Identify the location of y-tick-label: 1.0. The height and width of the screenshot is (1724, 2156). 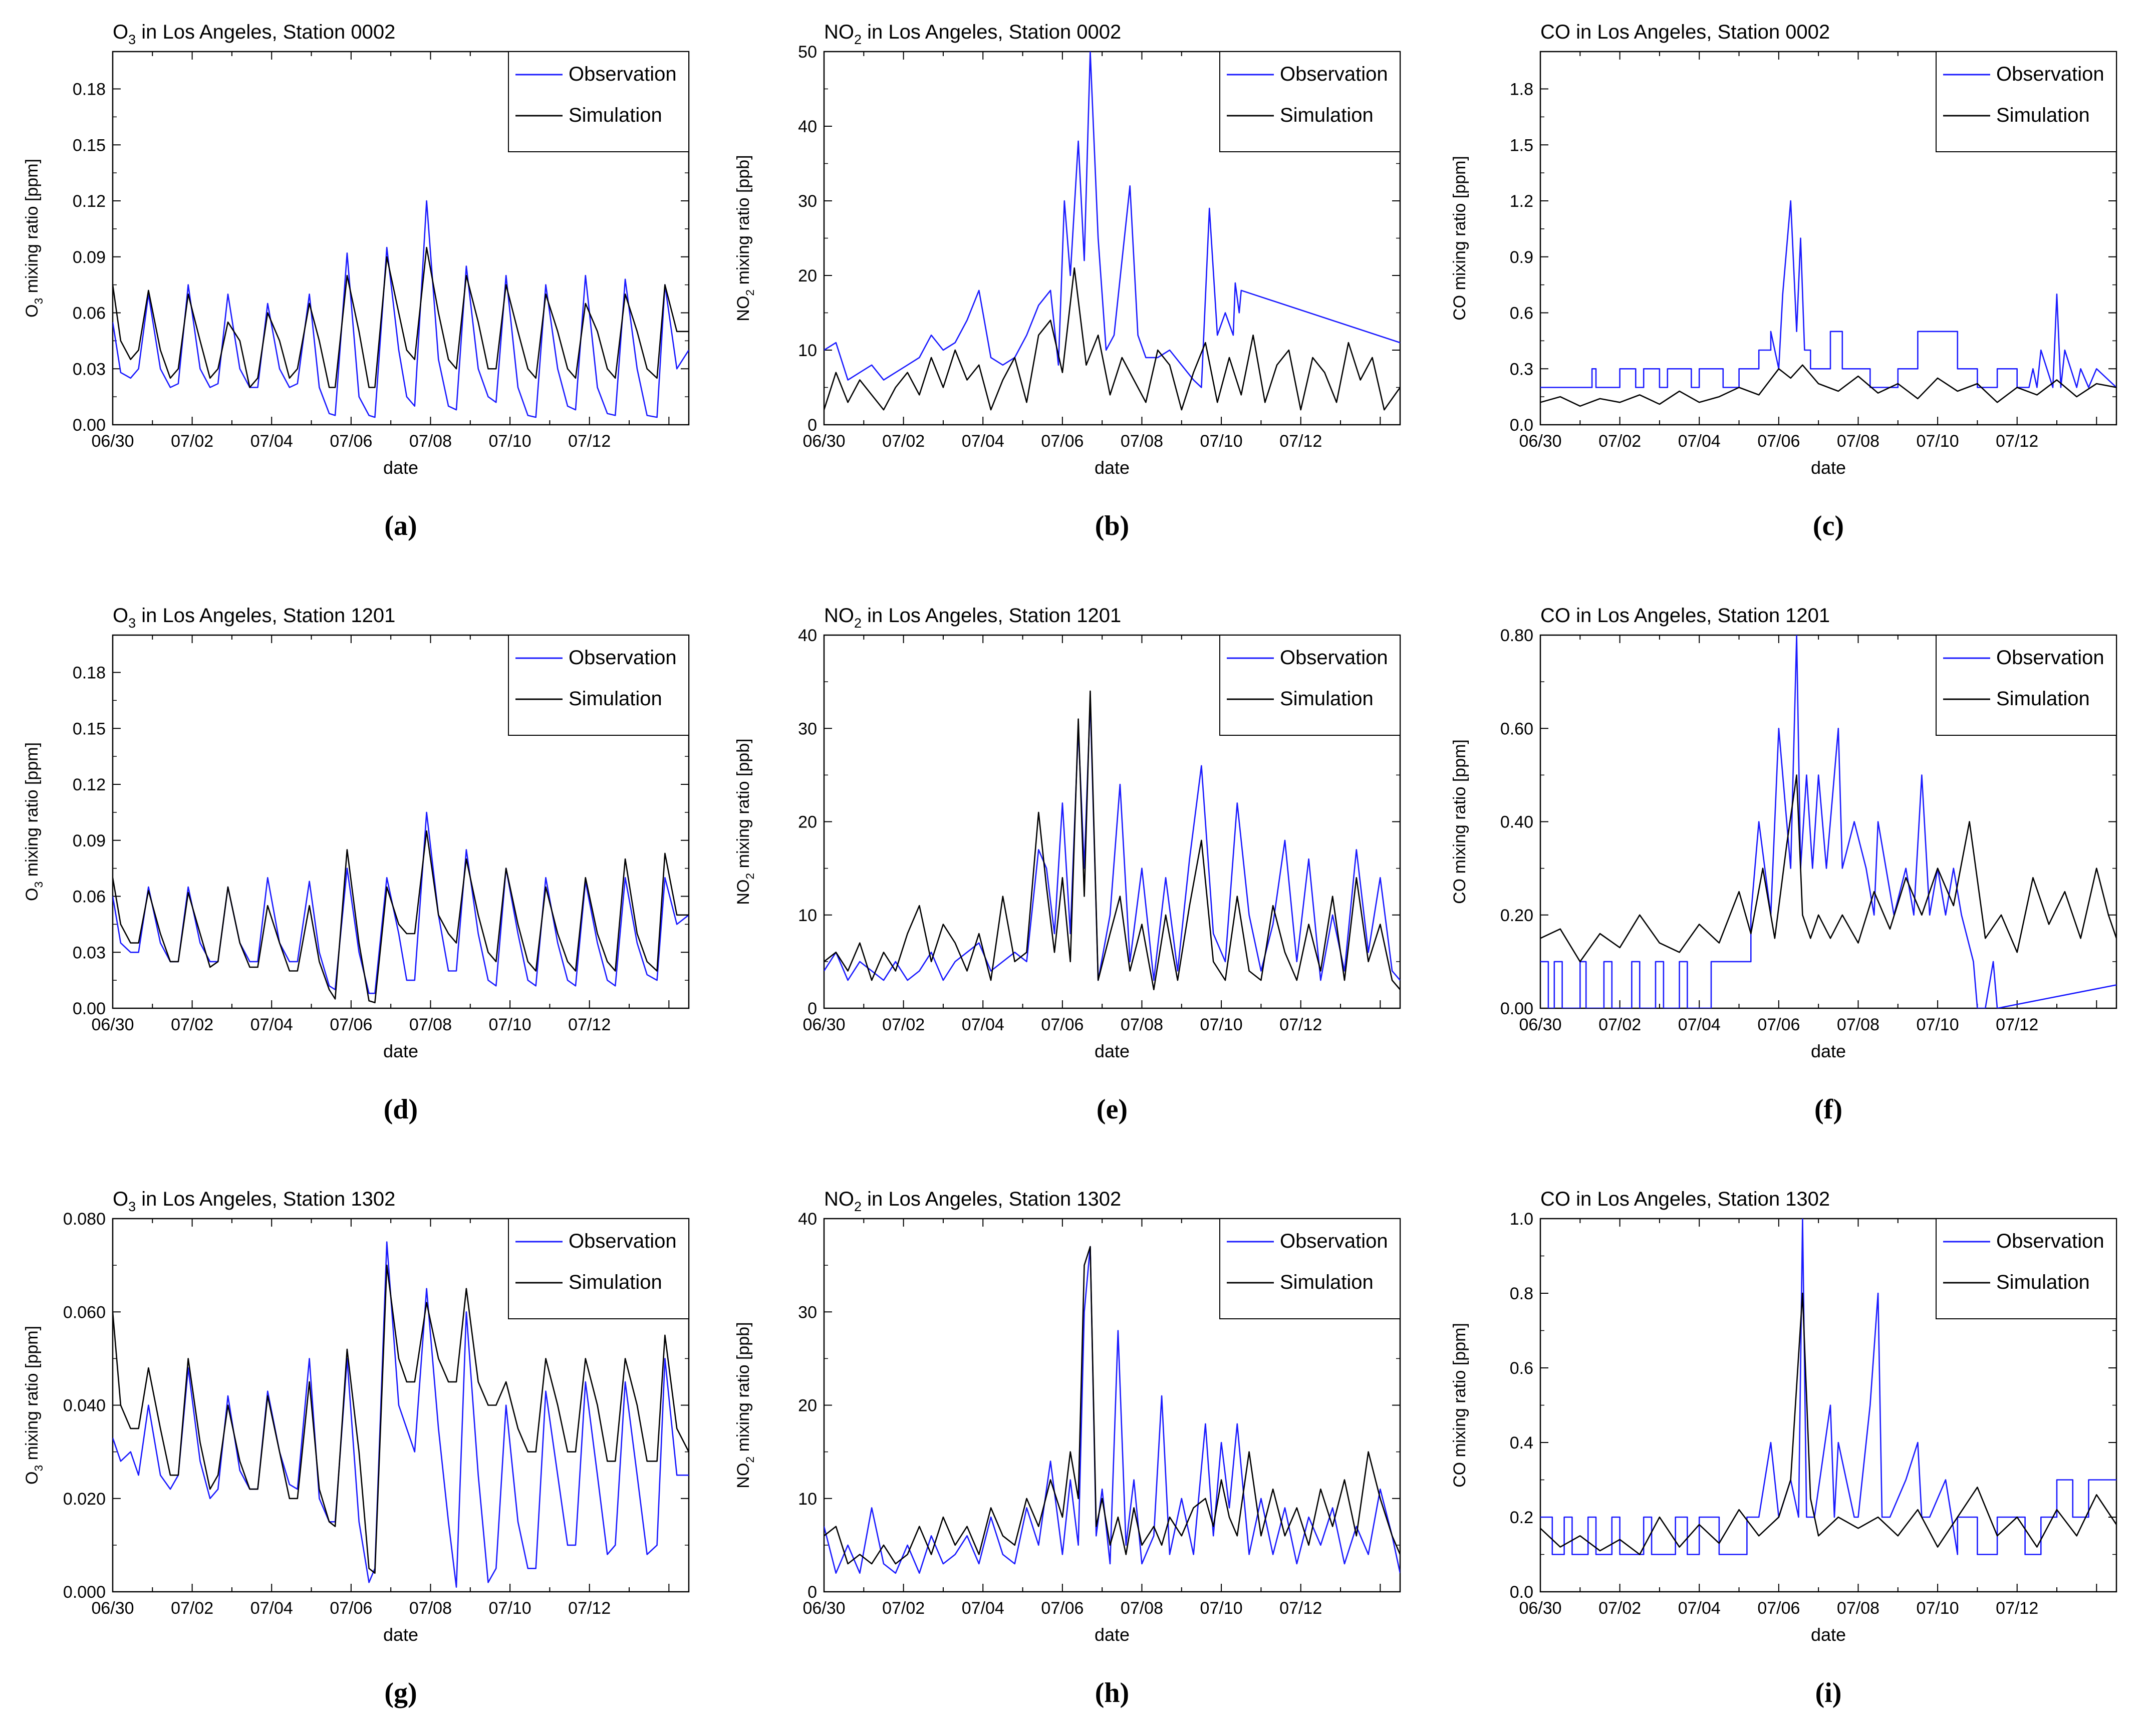
(1521, 1219).